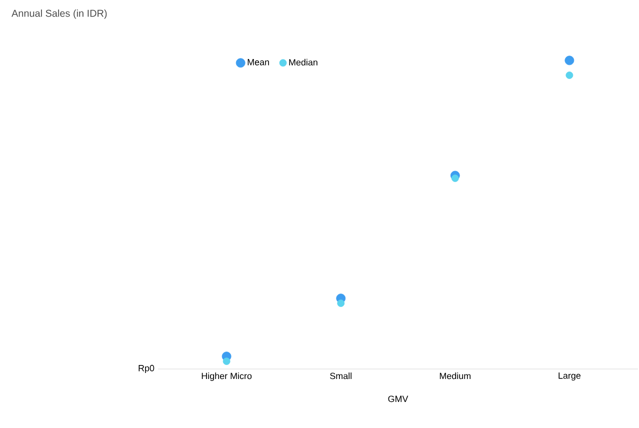 This screenshot has height=428, width=639. What do you see at coordinates (341, 376) in the screenshot?
I see `x-tick-label: Small` at bounding box center [341, 376].